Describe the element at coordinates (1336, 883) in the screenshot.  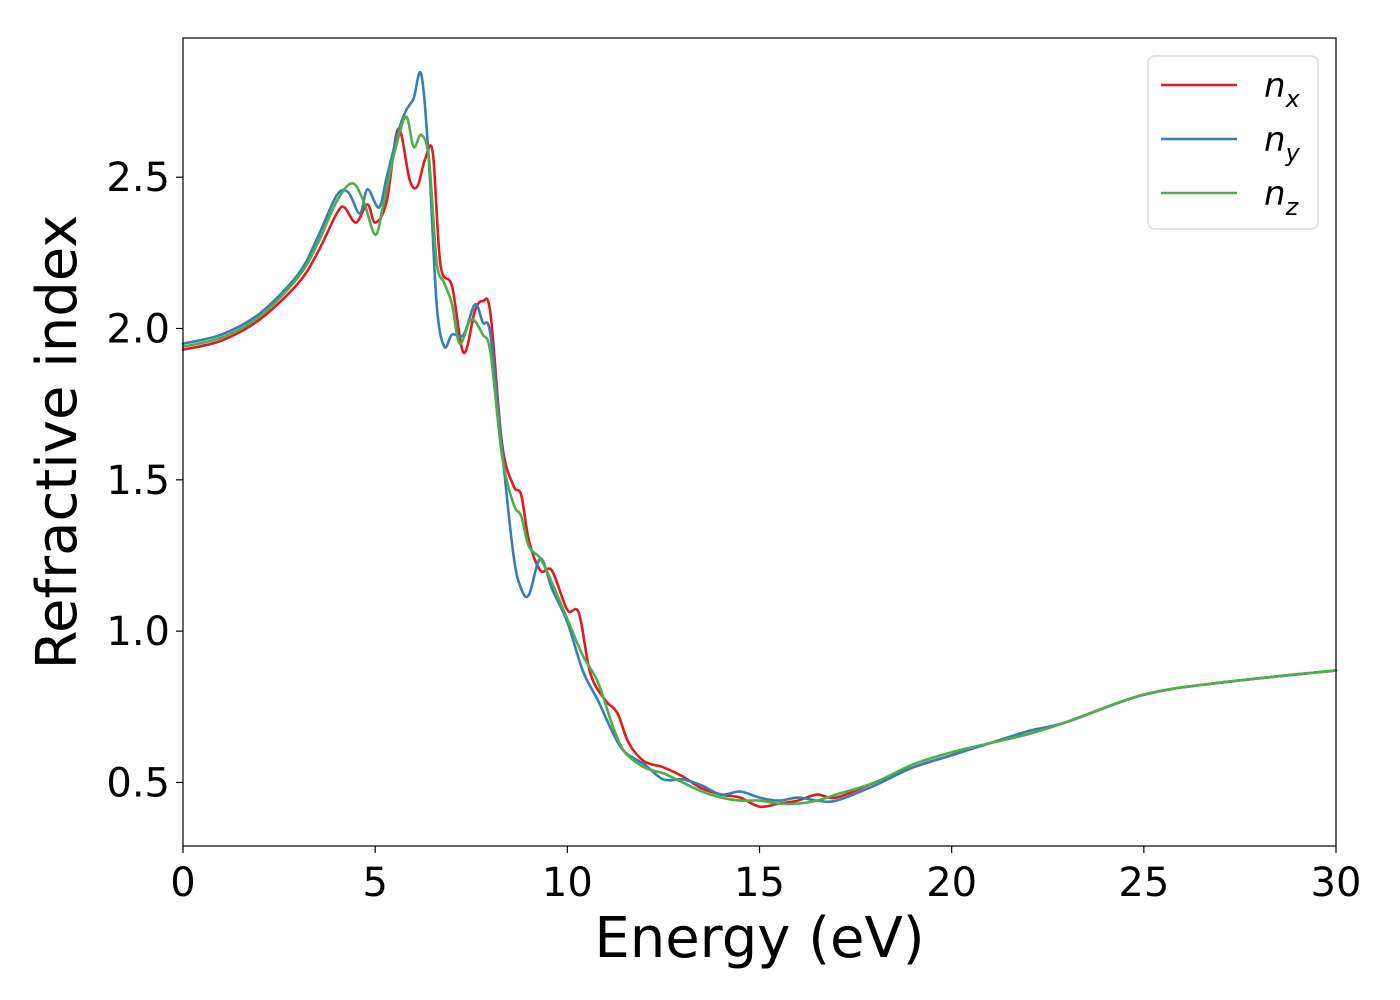
I see `x-tick-label: 30` at that location.